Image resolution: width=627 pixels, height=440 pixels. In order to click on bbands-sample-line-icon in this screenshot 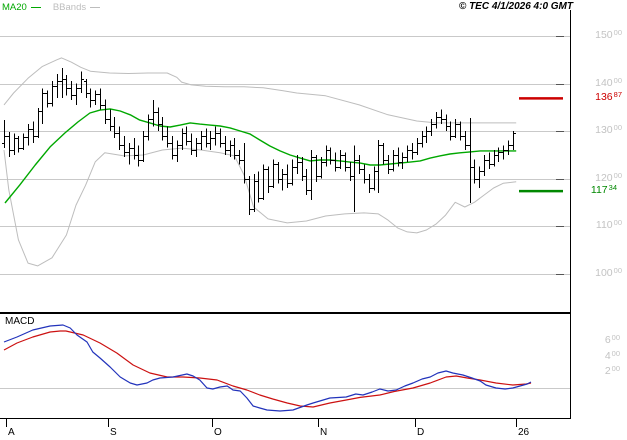, I will do `click(95, 7)`.